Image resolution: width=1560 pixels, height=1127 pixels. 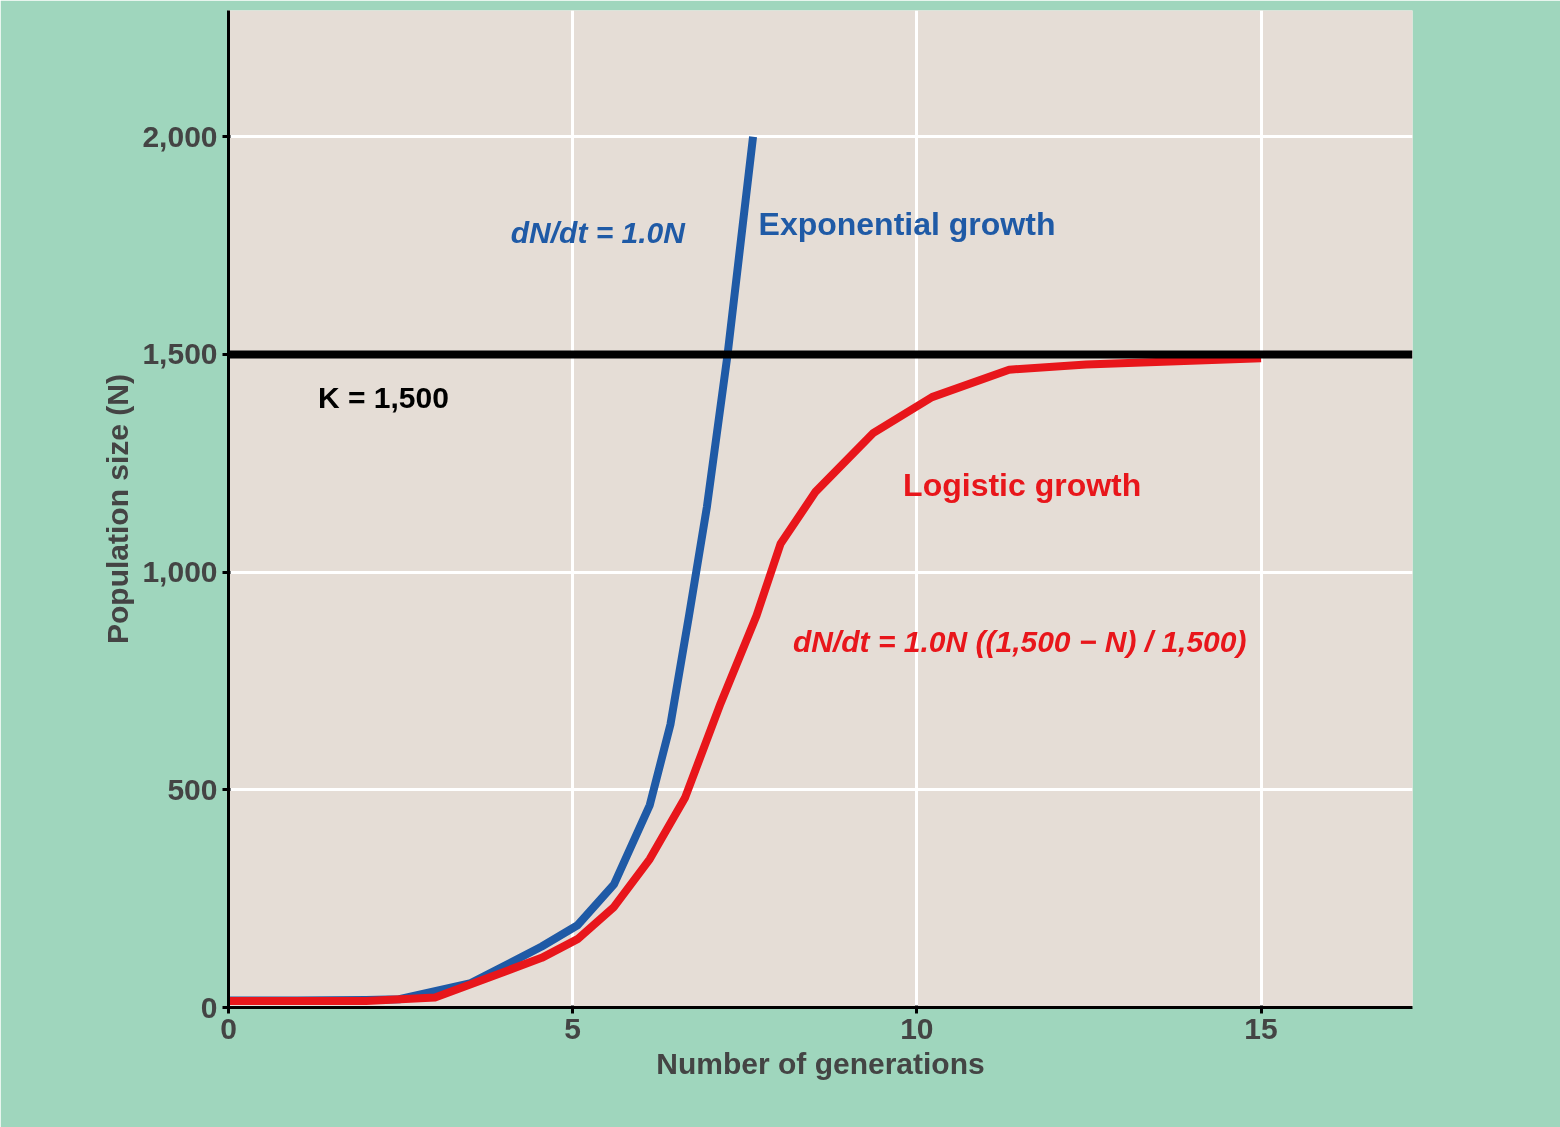 I want to click on annotation: dN/dt = 1.0N ((1,500 − N) / 1,500), so click(x=1019, y=642).